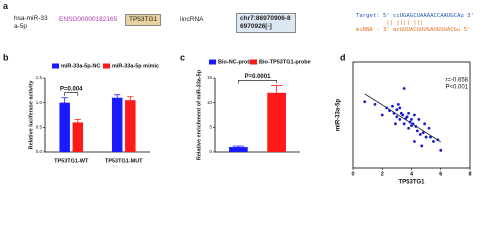 The height and width of the screenshot is (240, 500). What do you see at coordinates (39, 102) in the screenshot?
I see `y-tick-label: 1.0` at bounding box center [39, 102].